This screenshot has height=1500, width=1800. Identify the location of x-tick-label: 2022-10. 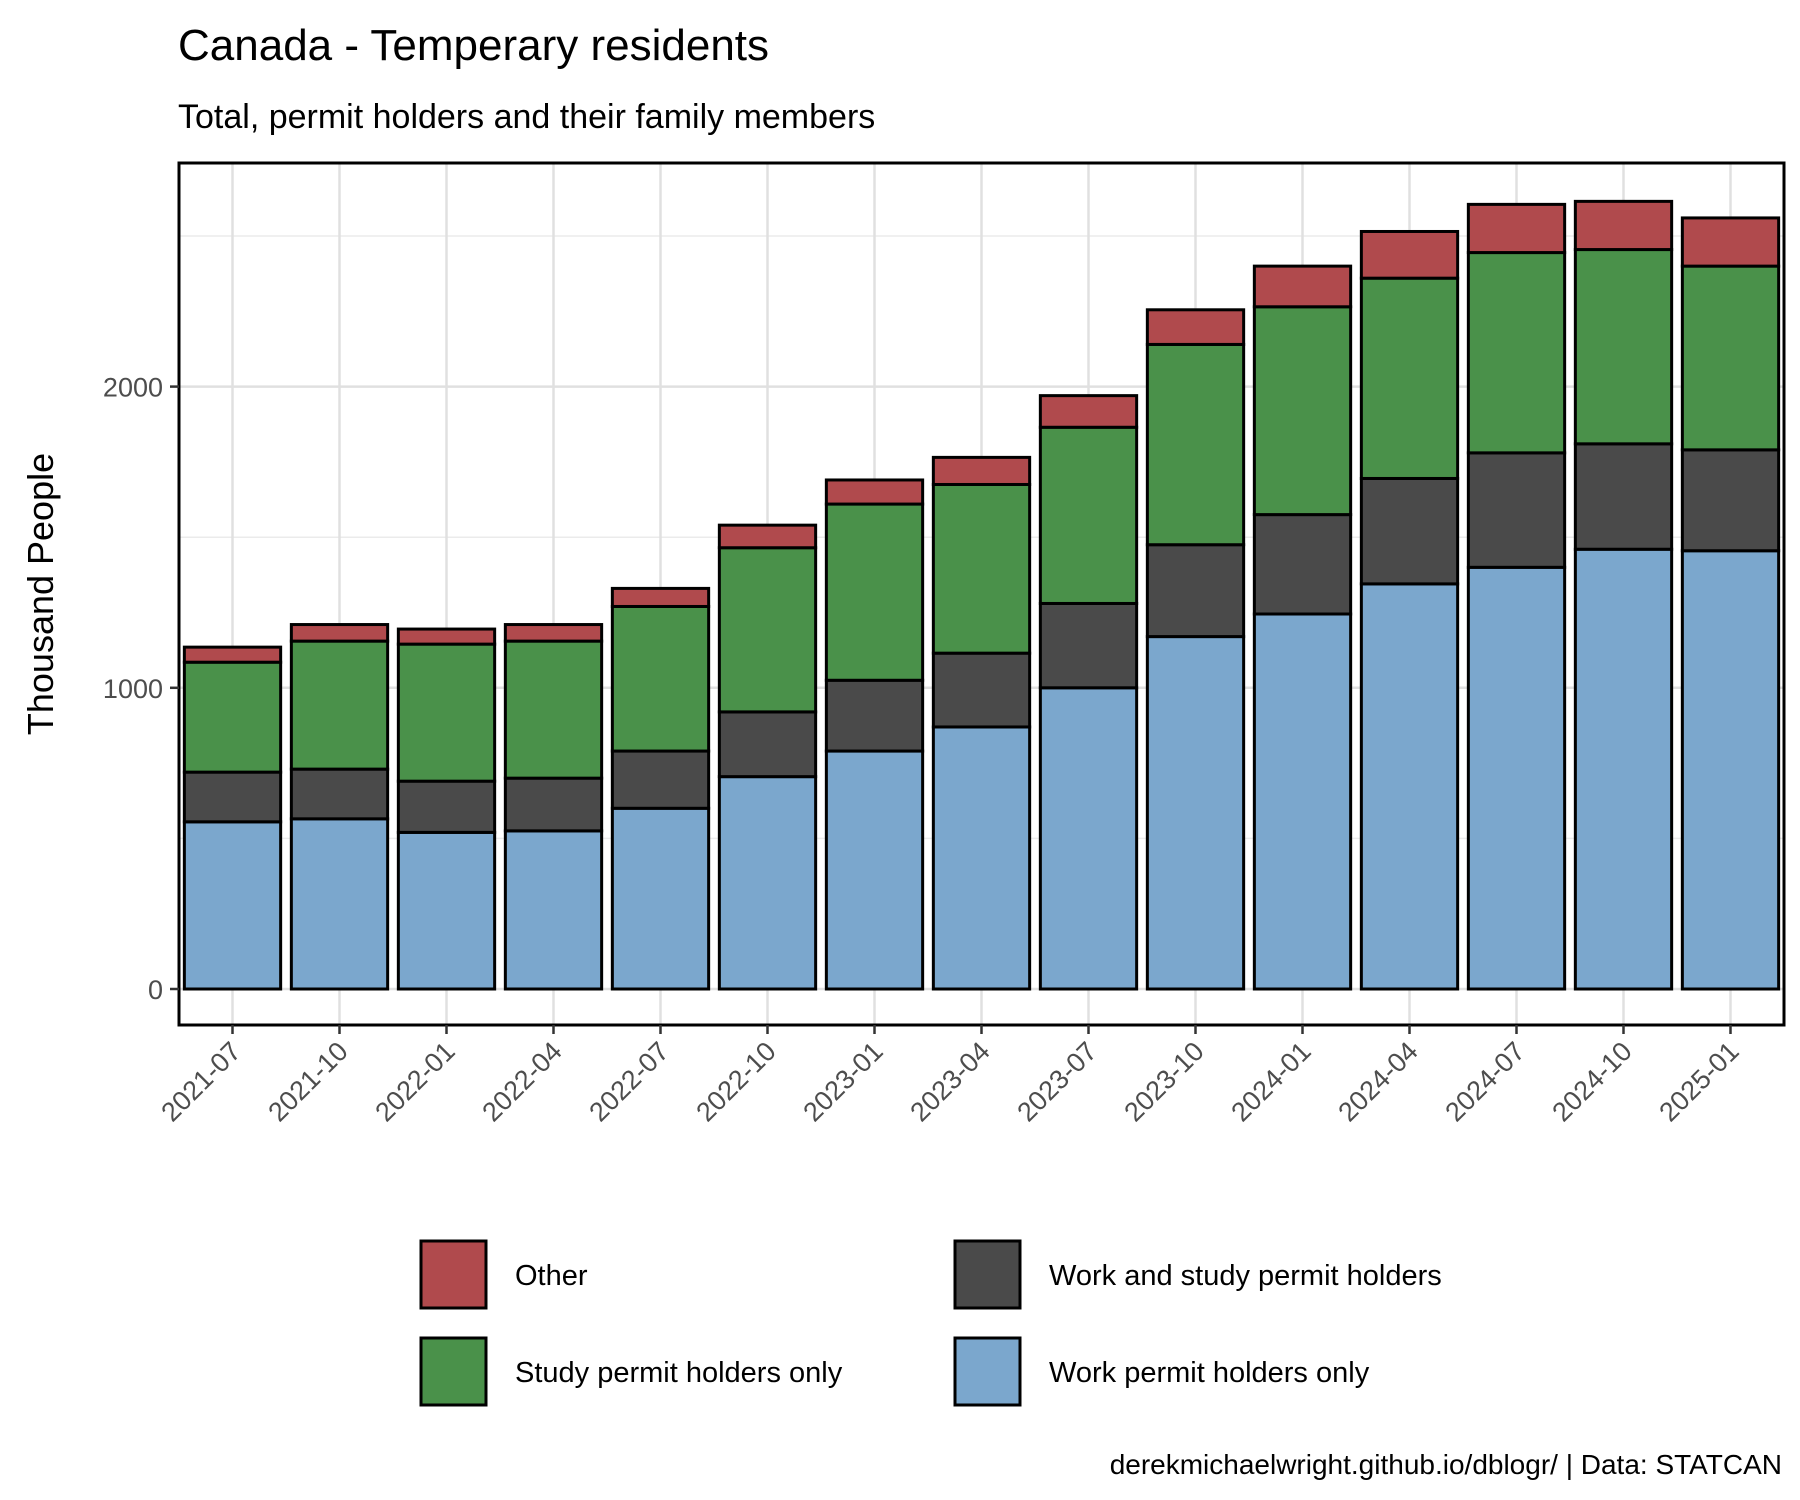
(735, 1081).